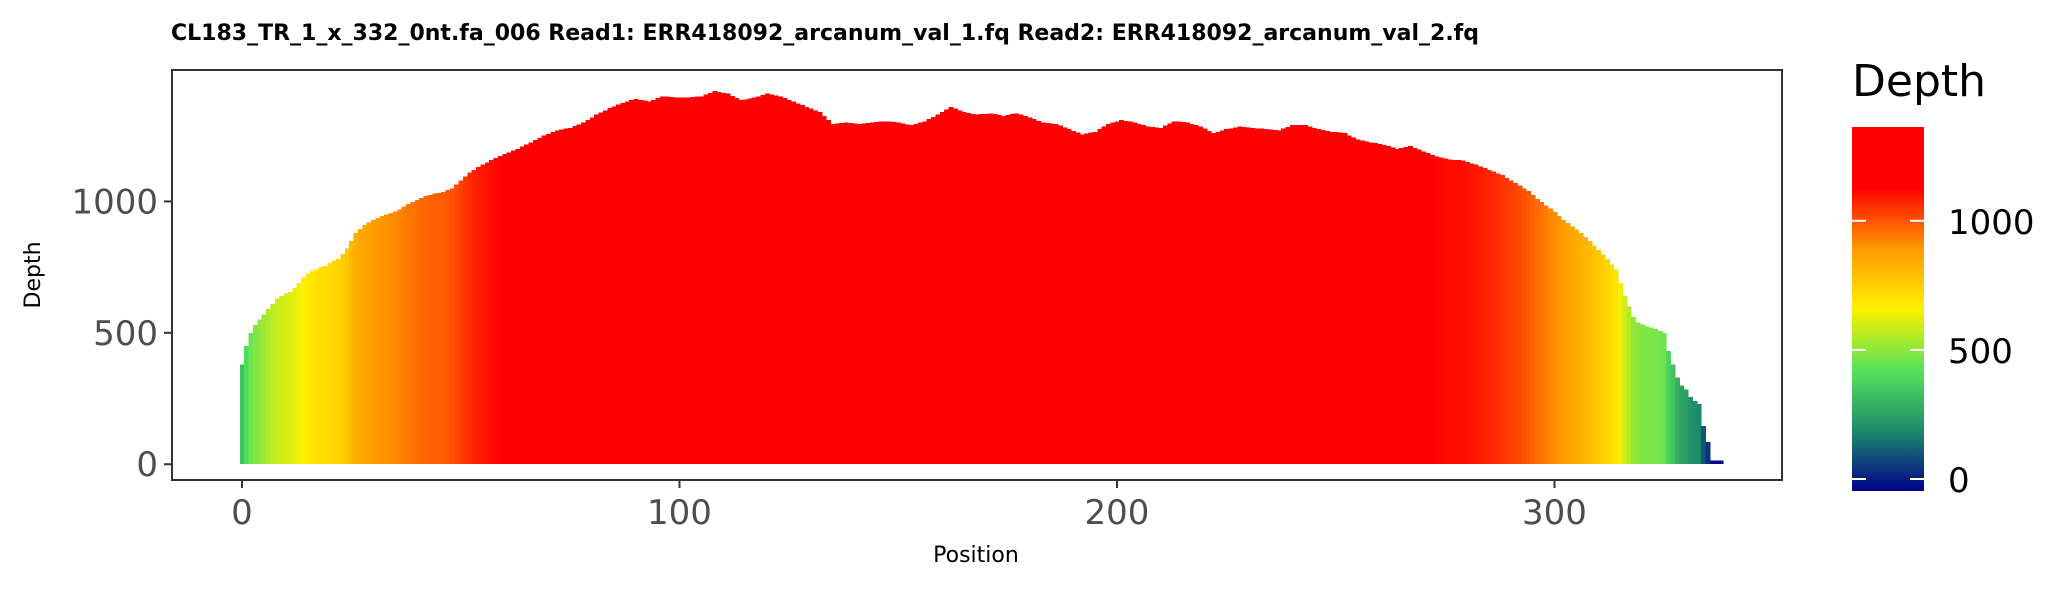  What do you see at coordinates (121, 333) in the screenshot?
I see `y-axis: 0 500 1000` at bounding box center [121, 333].